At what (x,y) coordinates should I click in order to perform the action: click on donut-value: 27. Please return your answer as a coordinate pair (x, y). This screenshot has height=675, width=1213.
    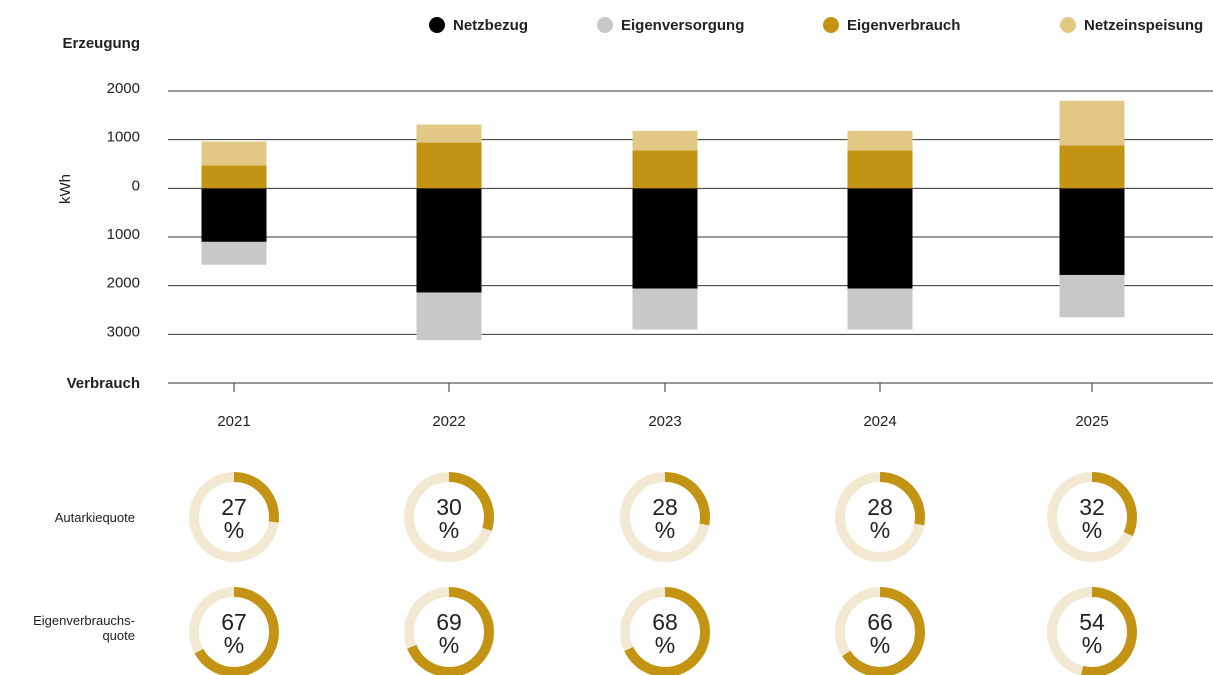
    Looking at the image, I should click on (234, 507).